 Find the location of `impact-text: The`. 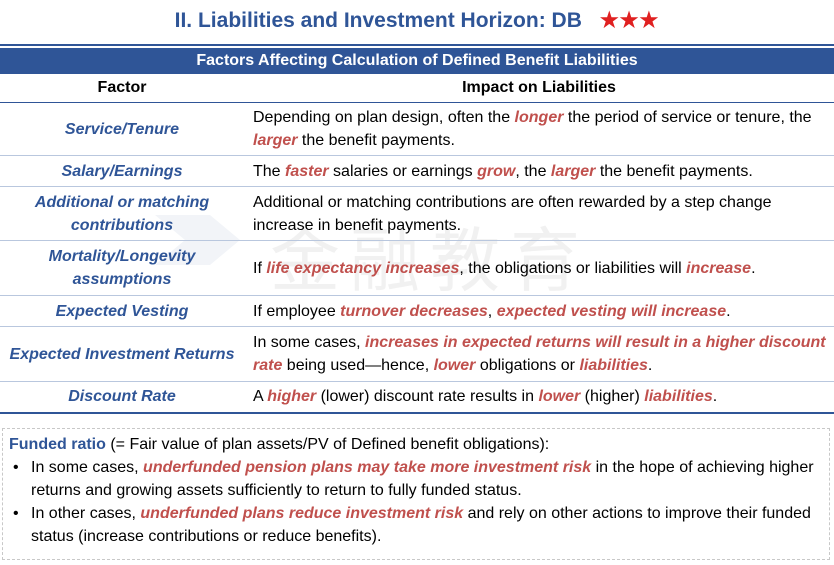

impact-text: The is located at coordinates (269, 171).